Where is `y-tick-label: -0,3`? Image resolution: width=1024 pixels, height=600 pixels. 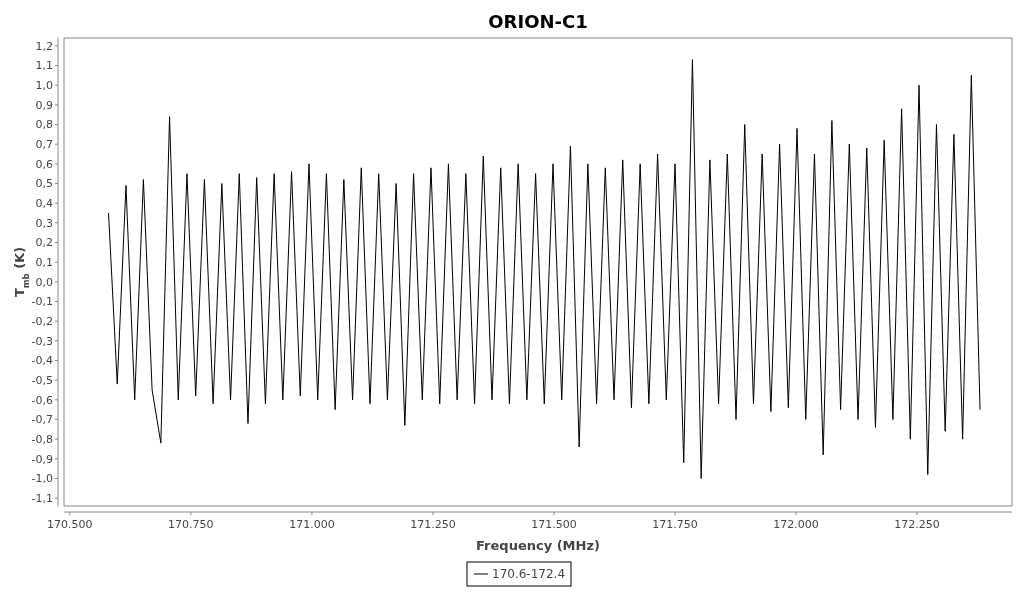 y-tick-label: -0,3 is located at coordinates (42, 341).